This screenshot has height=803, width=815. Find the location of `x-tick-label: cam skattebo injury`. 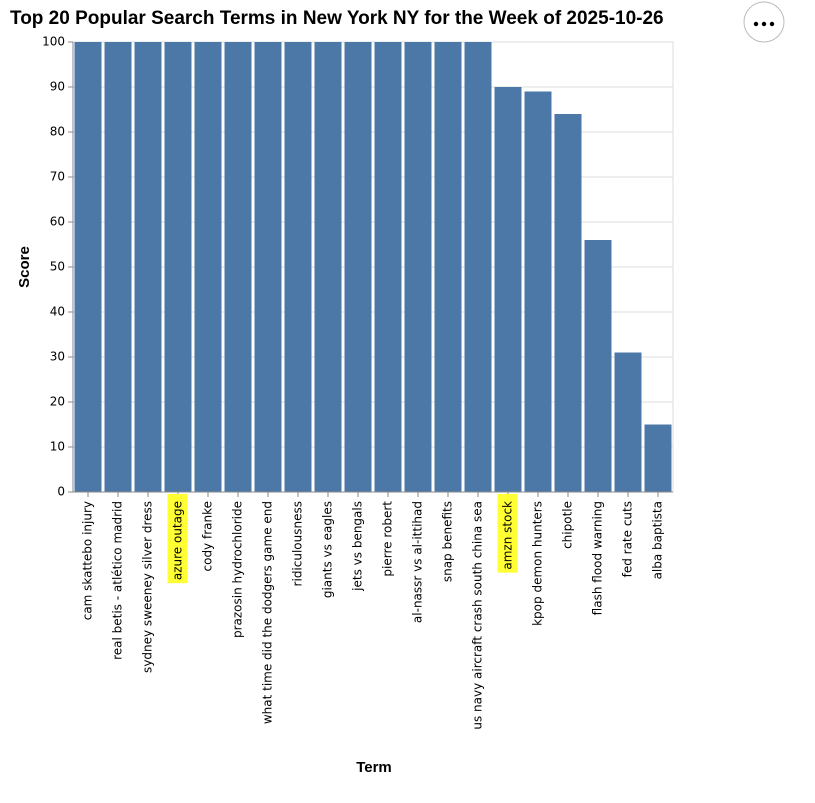

x-tick-label: cam skattebo injury is located at coordinates (88, 560).